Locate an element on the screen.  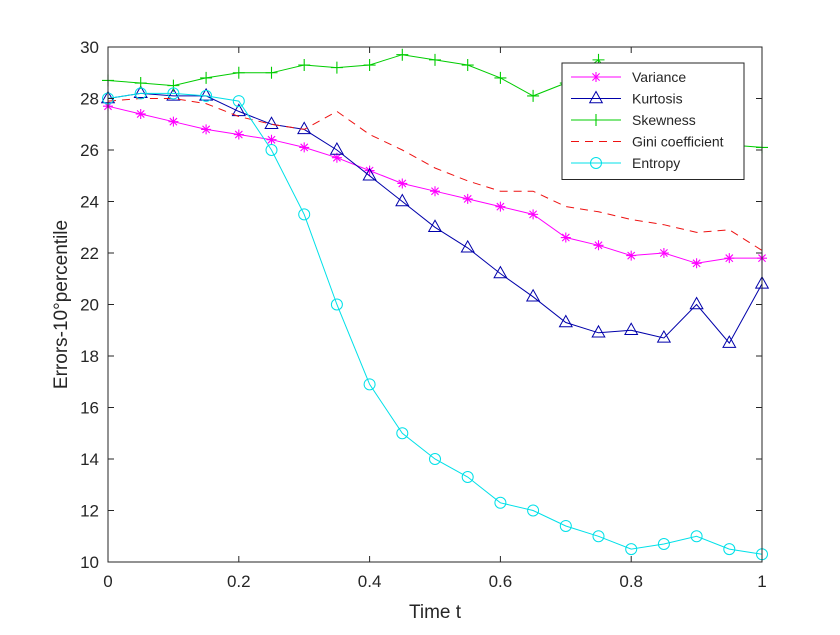
legend-entry: Kurtosis is located at coordinates (627, 98).